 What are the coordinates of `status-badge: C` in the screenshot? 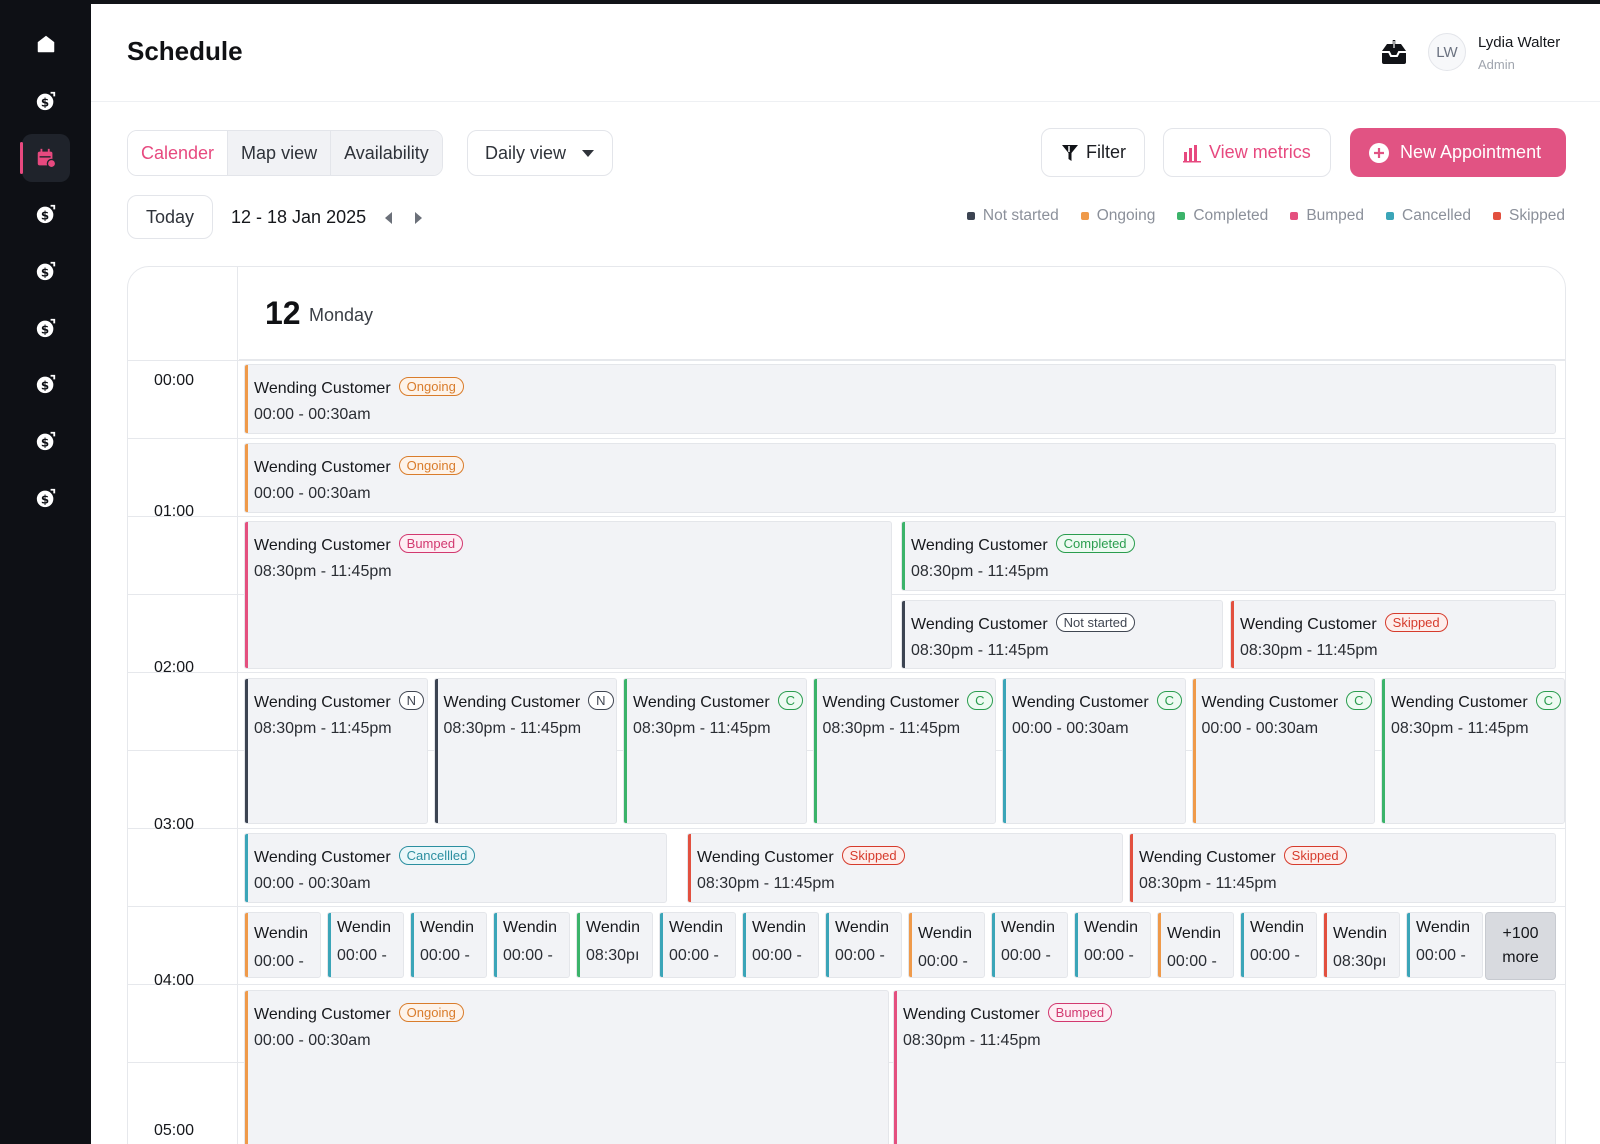 It's located at (1359, 700).